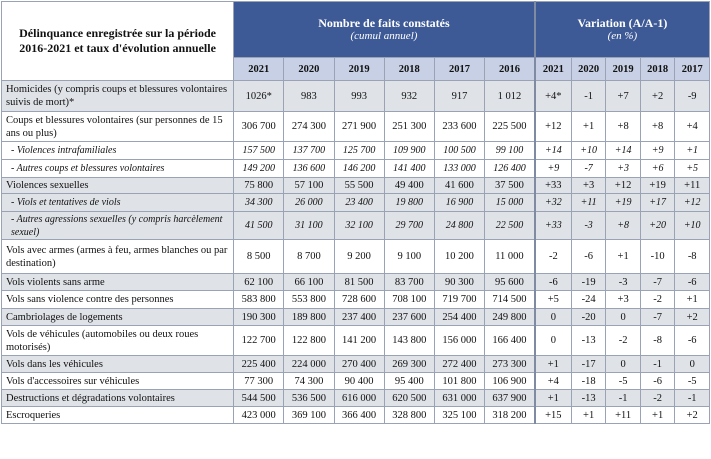  What do you see at coordinates (622, 35) in the screenshot?
I see `variation-group-subtitle: (en %)` at bounding box center [622, 35].